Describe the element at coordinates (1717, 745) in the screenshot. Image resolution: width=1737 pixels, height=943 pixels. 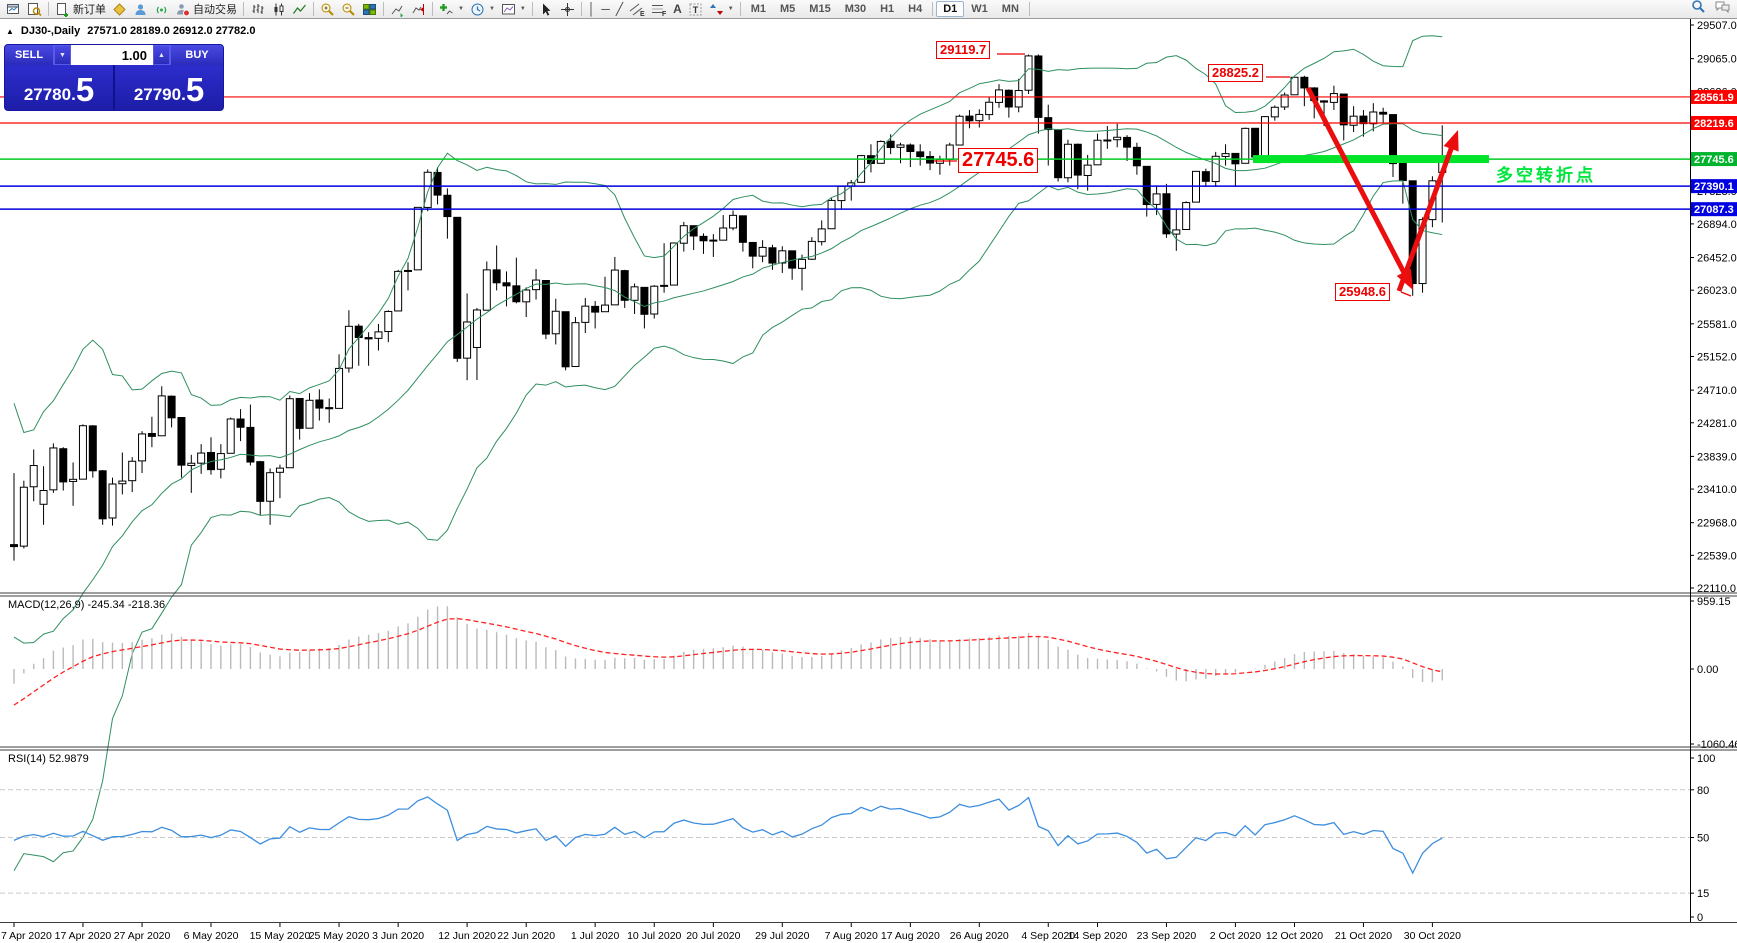
I see `svg-text: -1060.46` at that location.